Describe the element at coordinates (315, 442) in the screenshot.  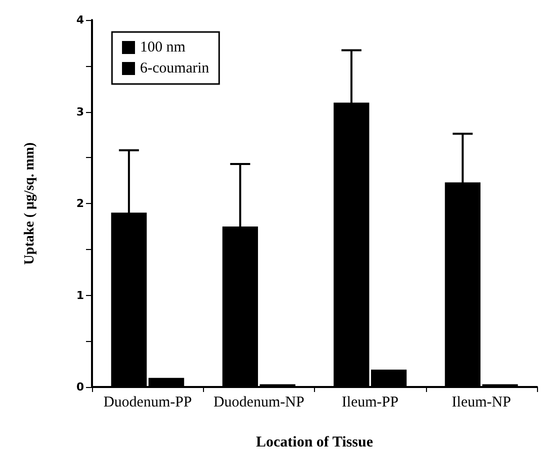
I see `x-axis-title: Location of Tissue` at that location.